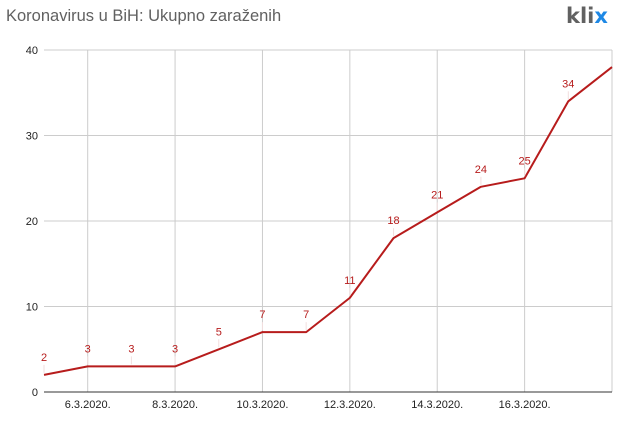 The height and width of the screenshot is (421, 632). Describe the element at coordinates (262, 405) in the screenshot. I see `x-tick-label: 10.3.2020.` at that location.